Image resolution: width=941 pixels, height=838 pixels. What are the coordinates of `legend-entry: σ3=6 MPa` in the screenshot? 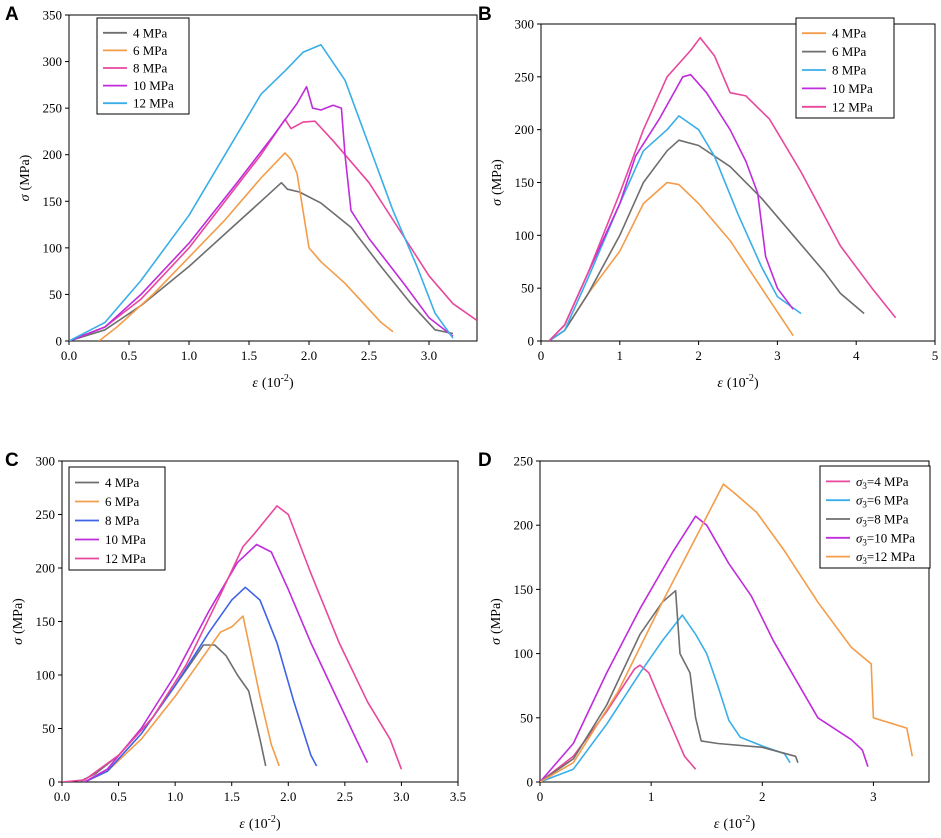 It's located at (882, 501).